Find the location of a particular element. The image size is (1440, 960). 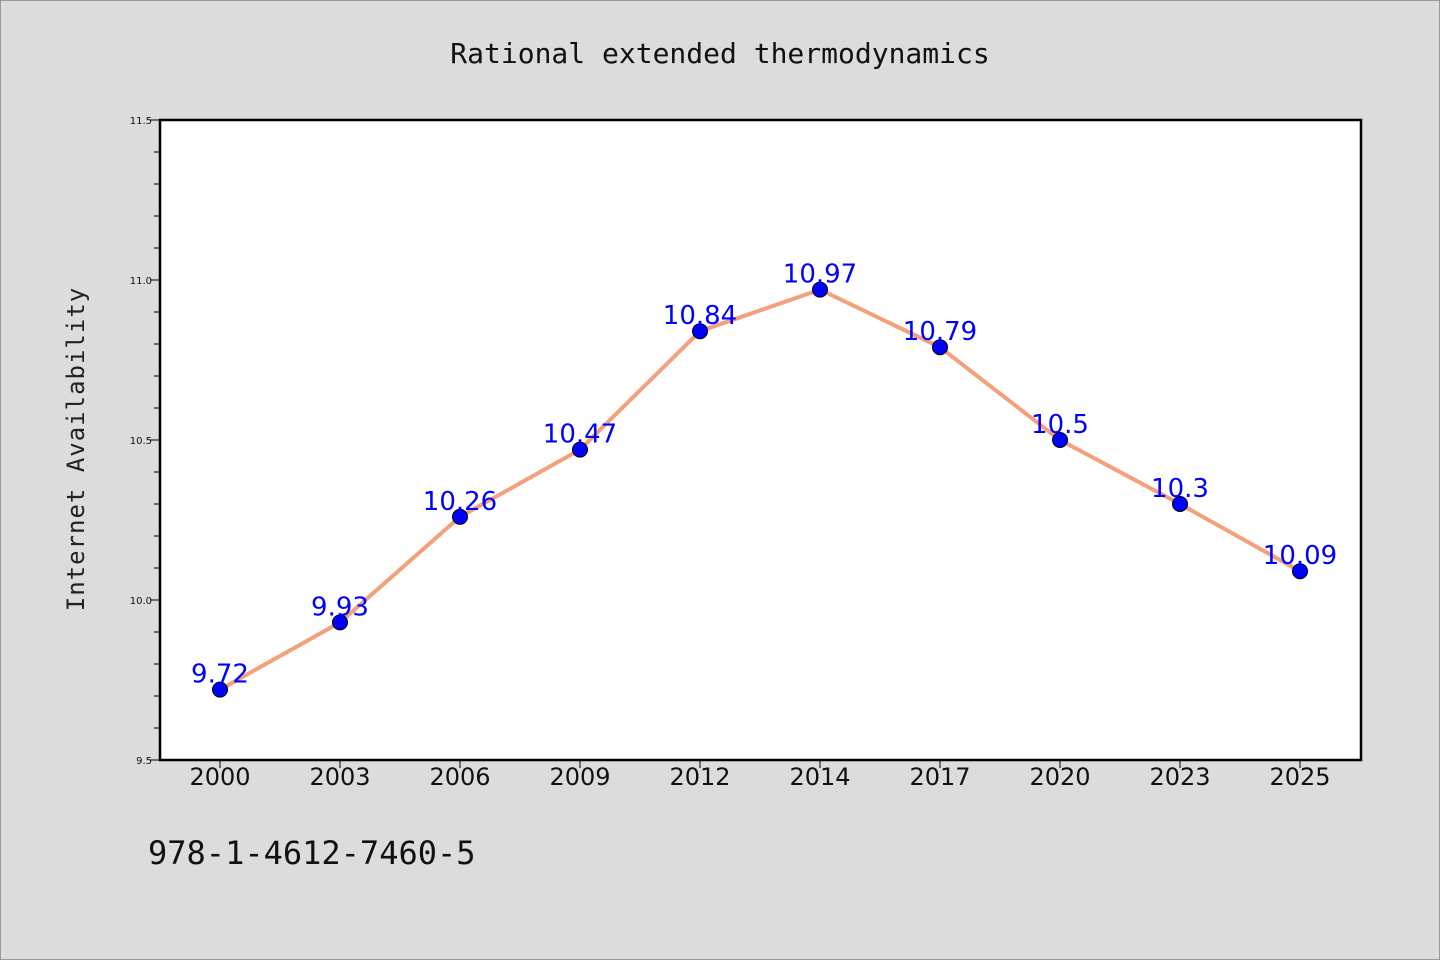

data-label: 10.84 is located at coordinates (700, 316).